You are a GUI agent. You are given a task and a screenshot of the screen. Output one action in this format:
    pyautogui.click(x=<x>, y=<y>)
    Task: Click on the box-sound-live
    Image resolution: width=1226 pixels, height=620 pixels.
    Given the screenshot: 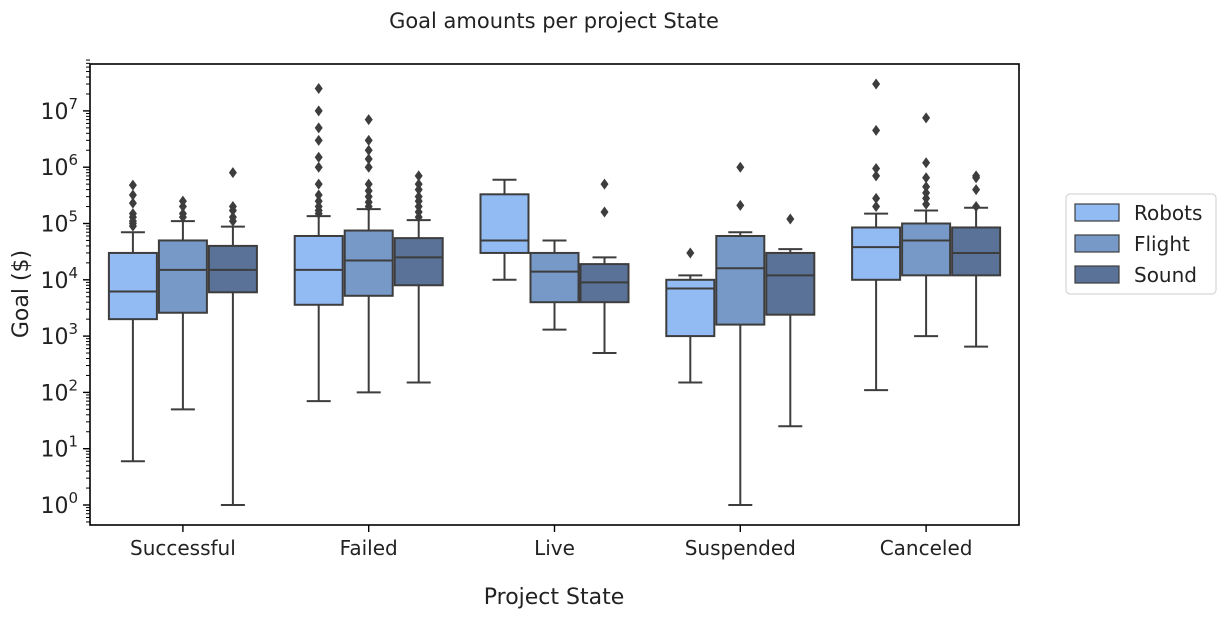 What is the action you would take?
    pyautogui.click(x=604, y=266)
    